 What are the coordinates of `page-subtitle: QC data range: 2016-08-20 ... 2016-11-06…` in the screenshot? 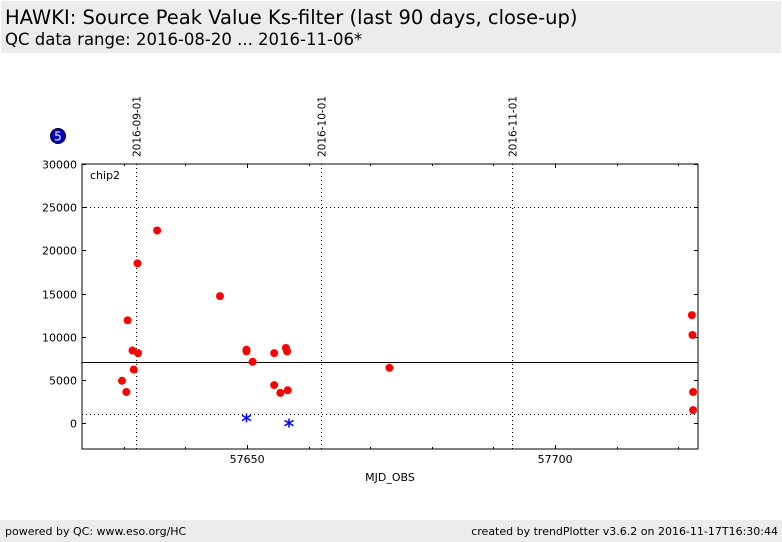 It's located at (184, 39).